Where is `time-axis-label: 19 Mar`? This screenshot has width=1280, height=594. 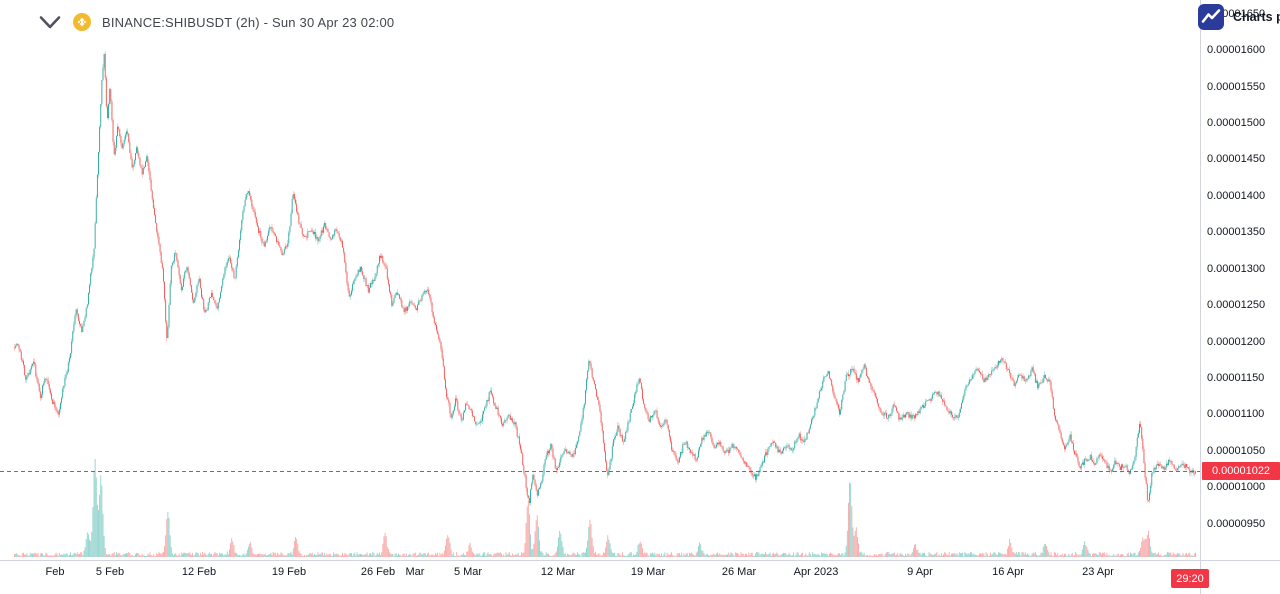 time-axis-label: 19 Mar is located at coordinates (648, 572).